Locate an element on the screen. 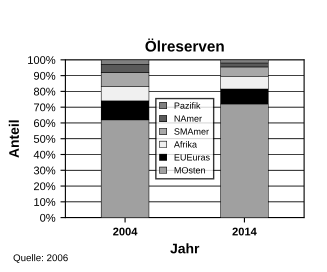 The width and height of the screenshot is (327, 272). y-tick-label: 20% is located at coordinates (45, 186).